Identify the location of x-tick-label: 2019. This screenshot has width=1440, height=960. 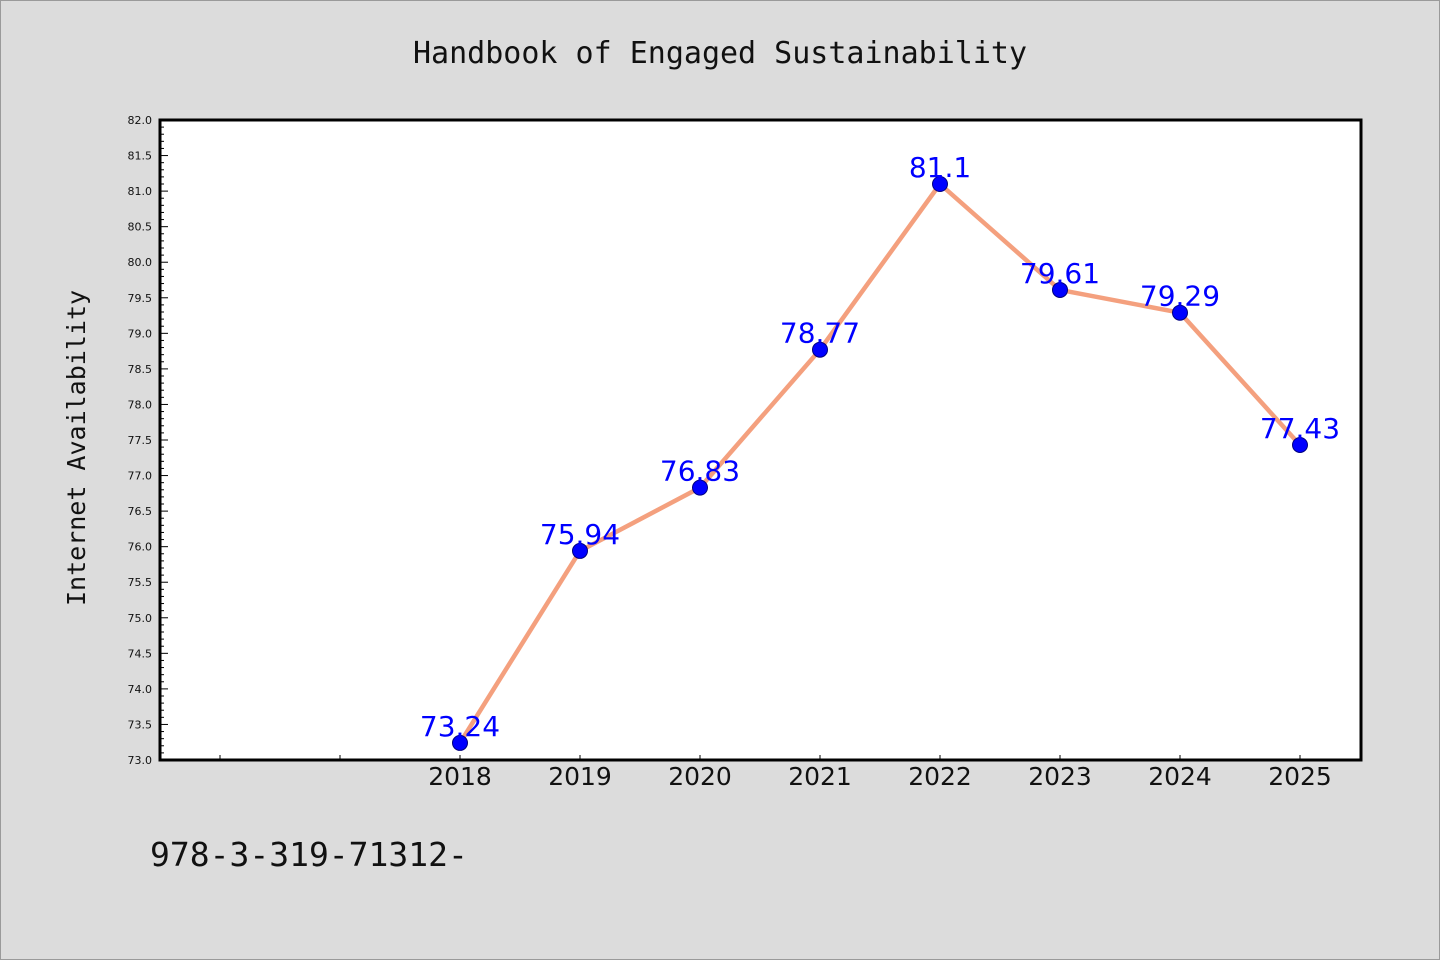
(580, 776).